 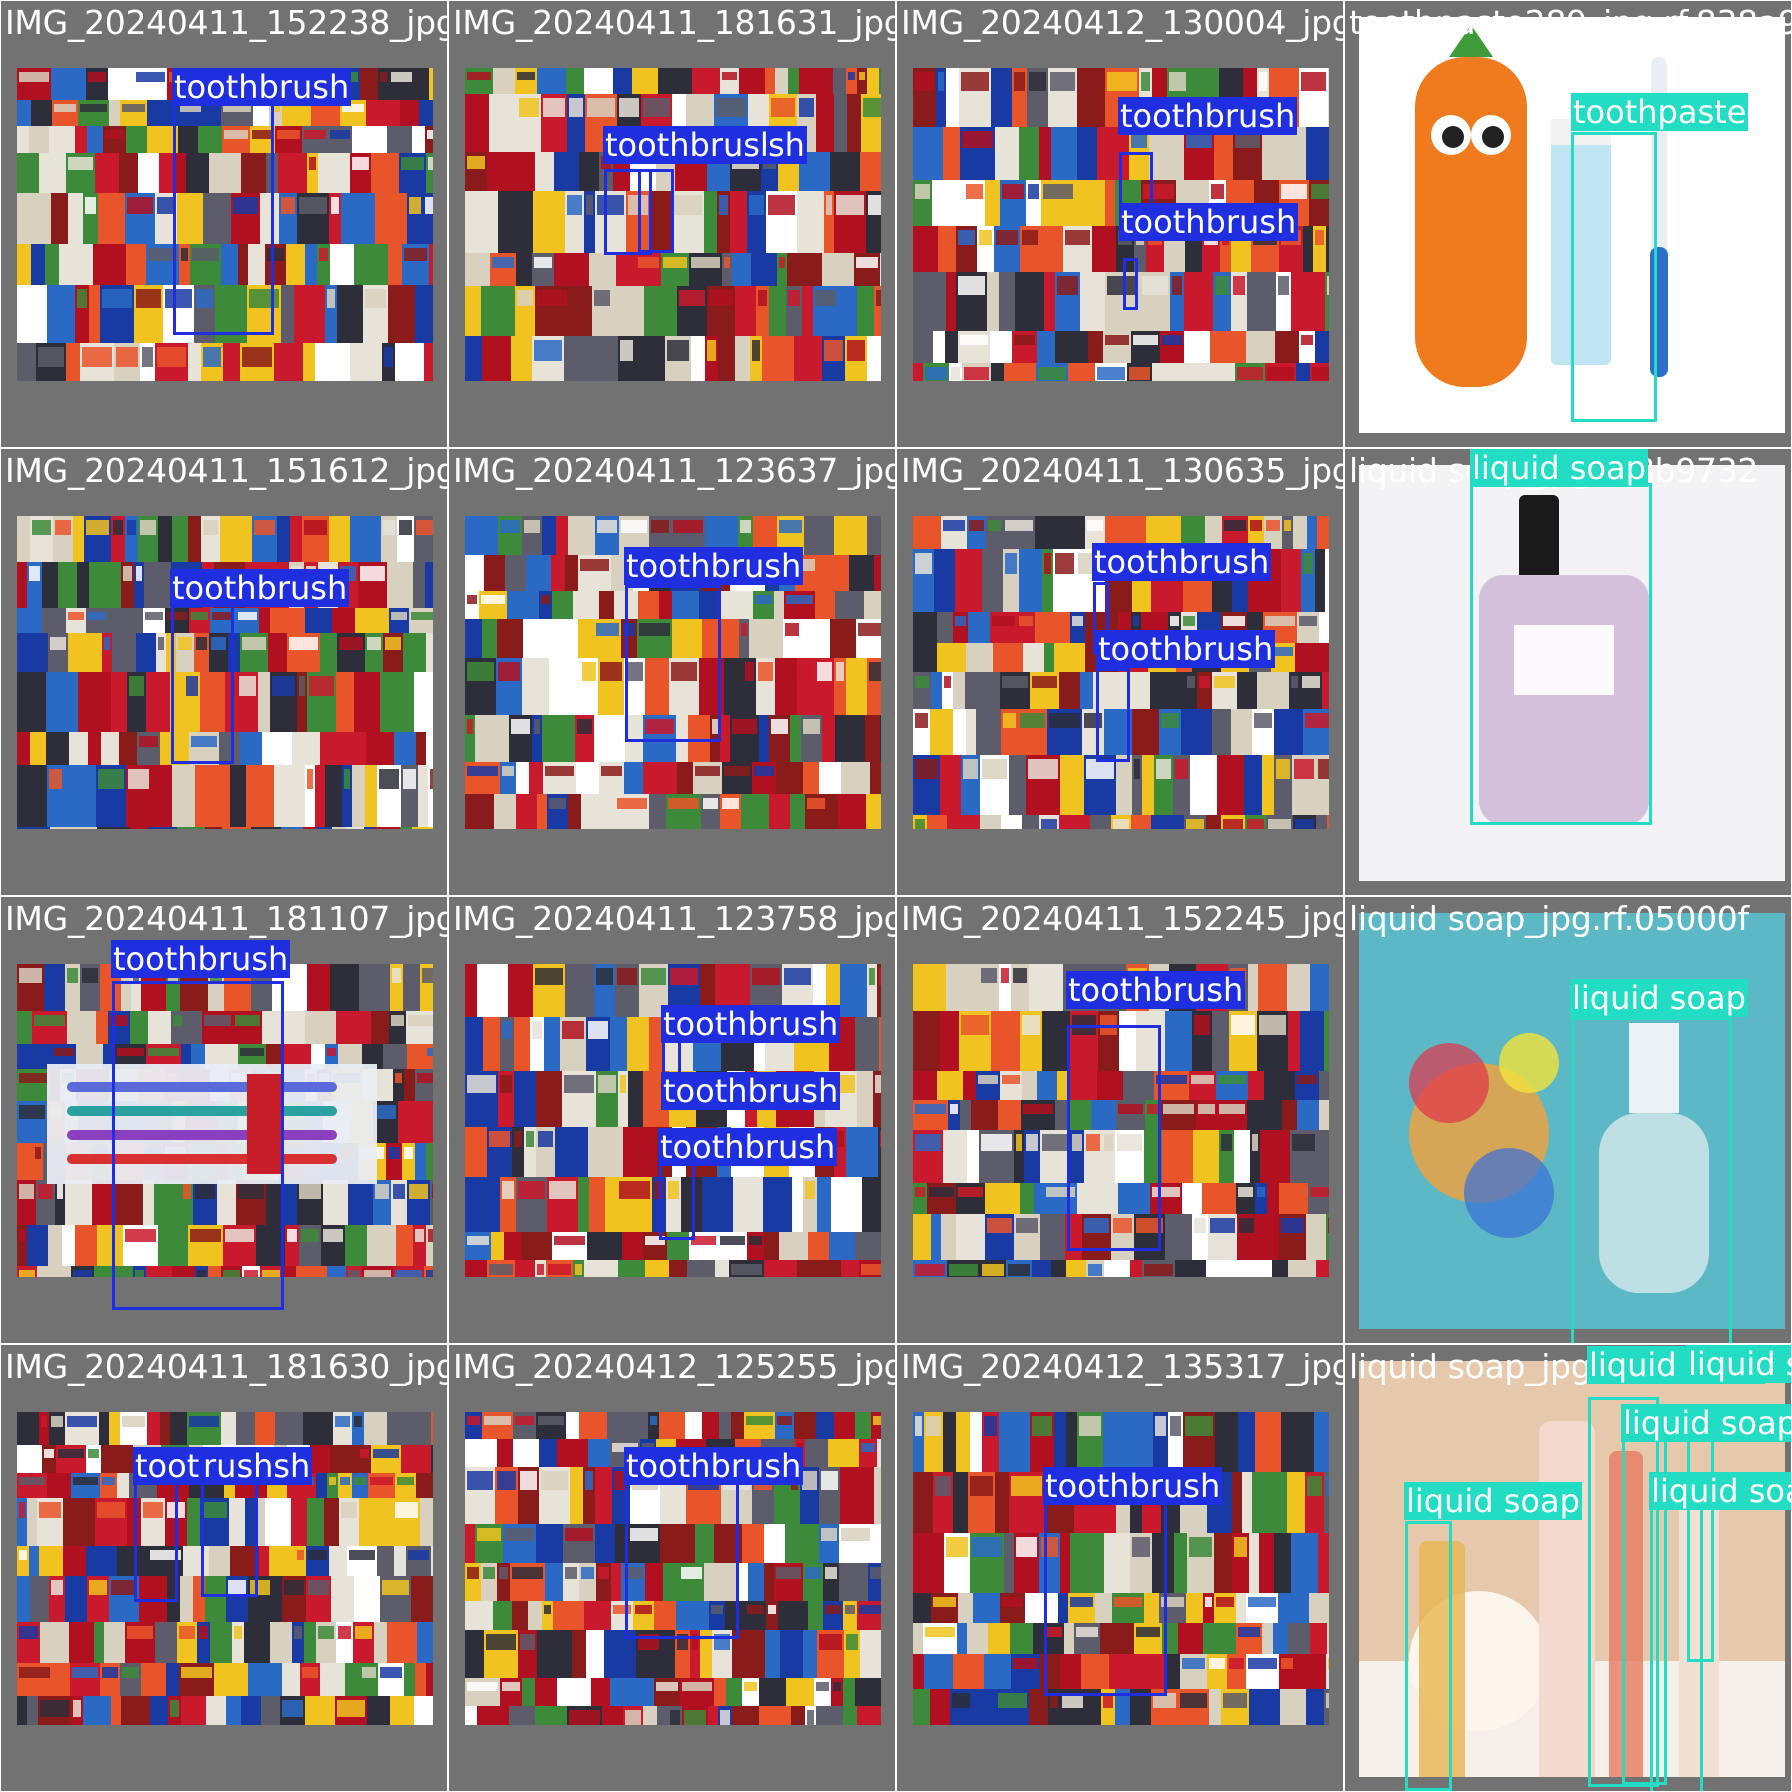 What do you see at coordinates (1568, 224) in the screenshot?
I see `mosaic-tile: toothpaste289_jpg.rf.838a9f toothpaste` at bounding box center [1568, 224].